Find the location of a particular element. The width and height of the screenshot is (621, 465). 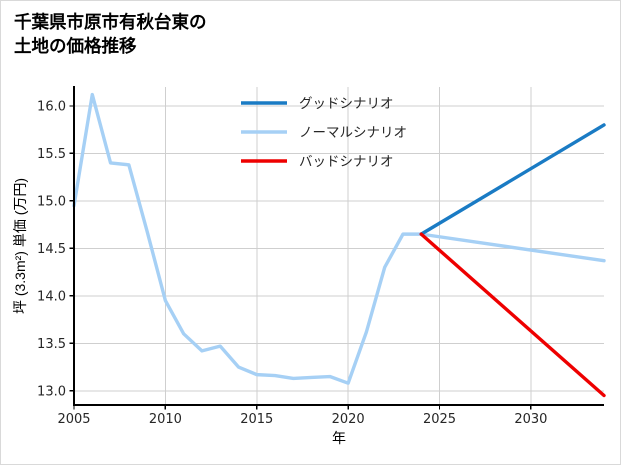

y-tick-label: 15.5 is located at coordinates (51, 154).